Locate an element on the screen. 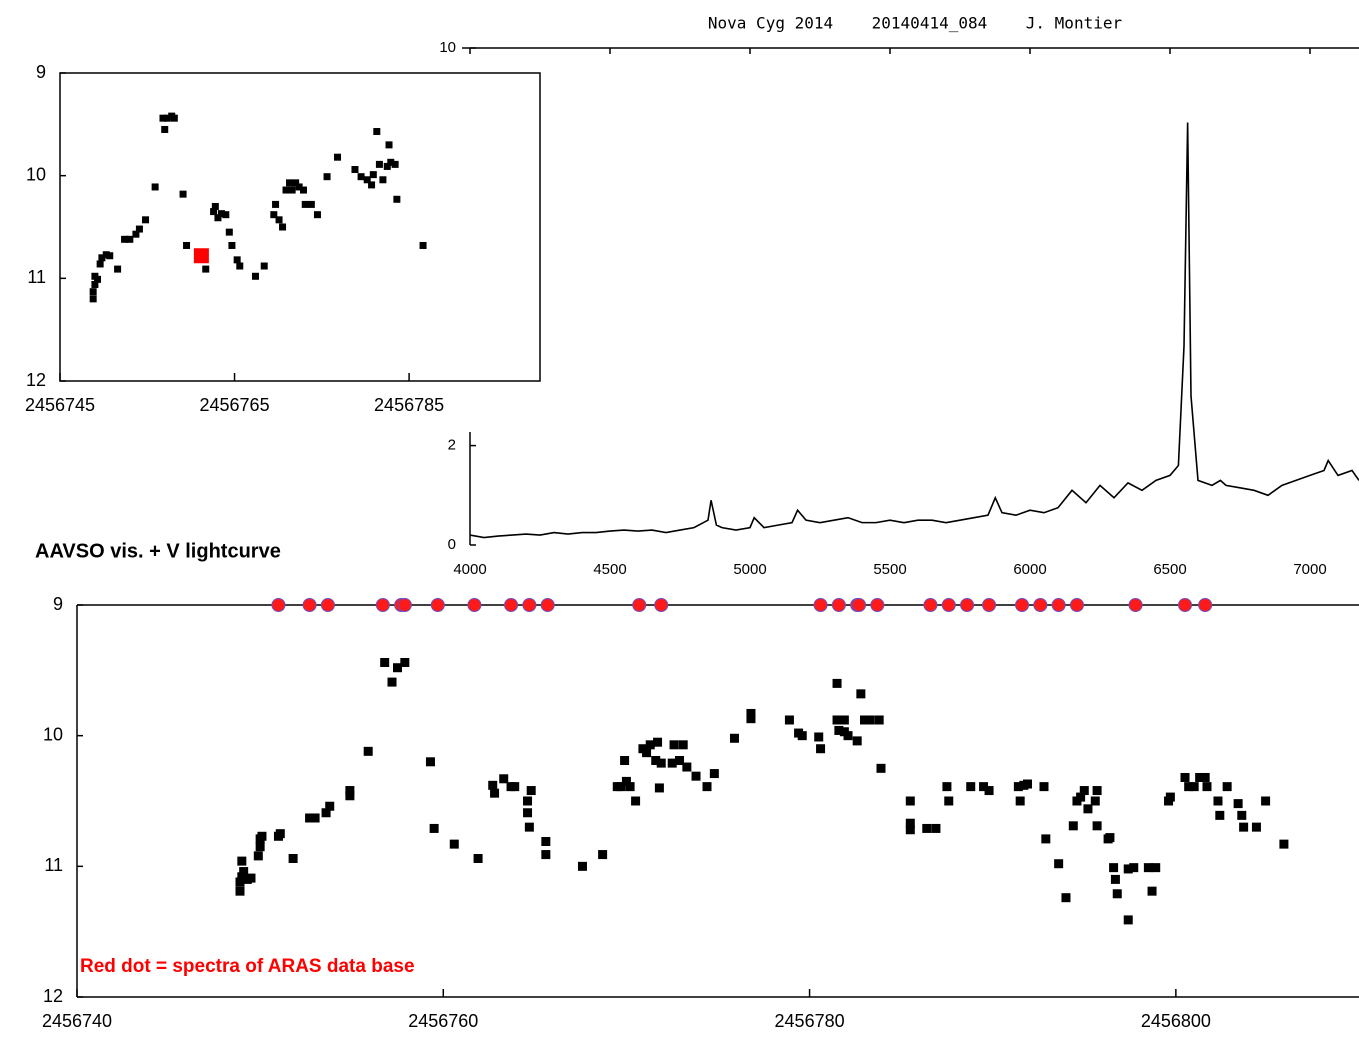 The height and width of the screenshot is (1043, 1359). x-tick-label: 5000 is located at coordinates (749, 569).